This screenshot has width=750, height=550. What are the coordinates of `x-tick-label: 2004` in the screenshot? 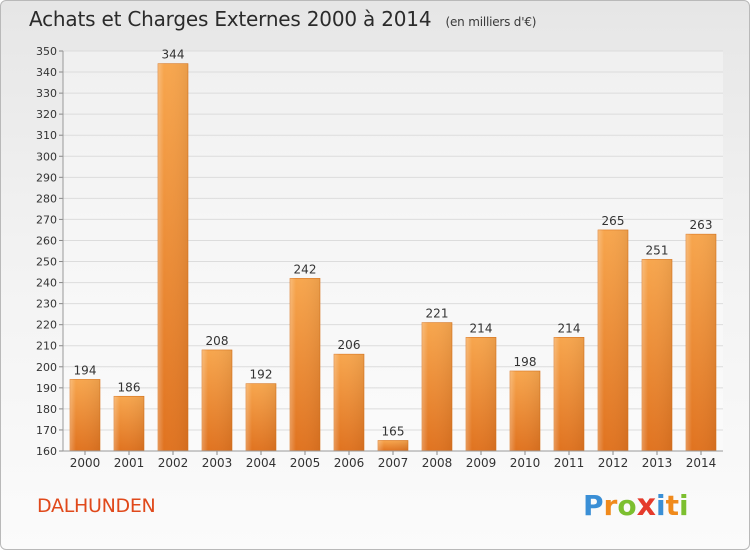 It's located at (261, 463).